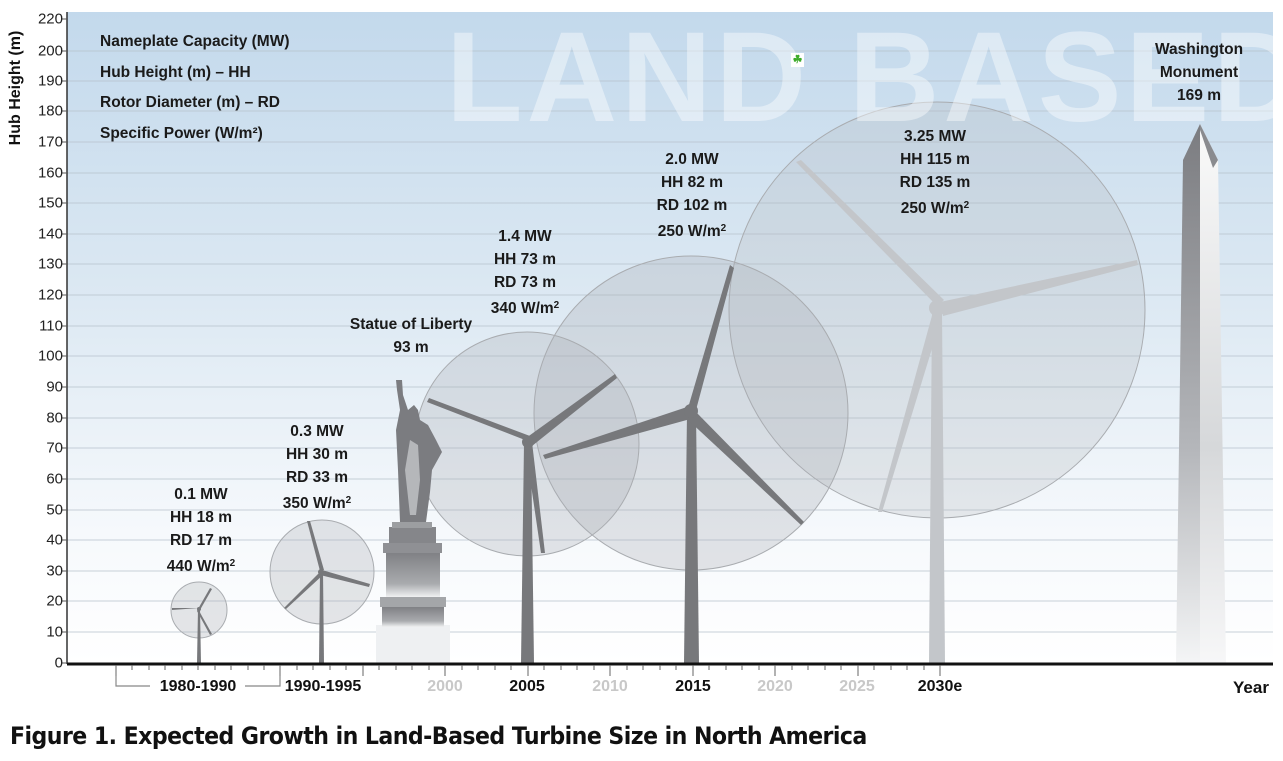  I want to click on turbine-2005-icon, so click(522, 518).